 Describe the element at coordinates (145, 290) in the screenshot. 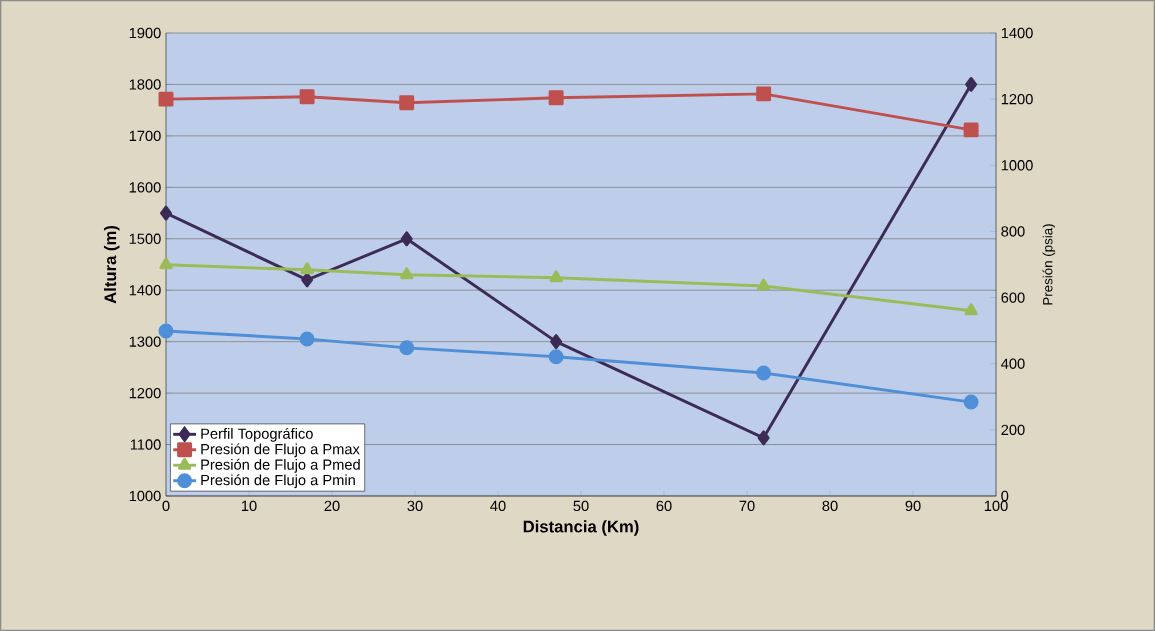

I see `y-tick-label: 1400` at that location.